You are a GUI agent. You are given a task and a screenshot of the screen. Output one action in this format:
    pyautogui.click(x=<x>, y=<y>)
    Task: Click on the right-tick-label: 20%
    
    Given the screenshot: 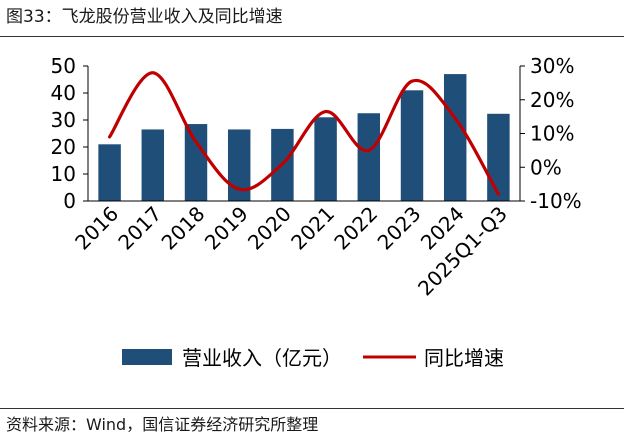 What is the action you would take?
    pyautogui.click(x=552, y=100)
    